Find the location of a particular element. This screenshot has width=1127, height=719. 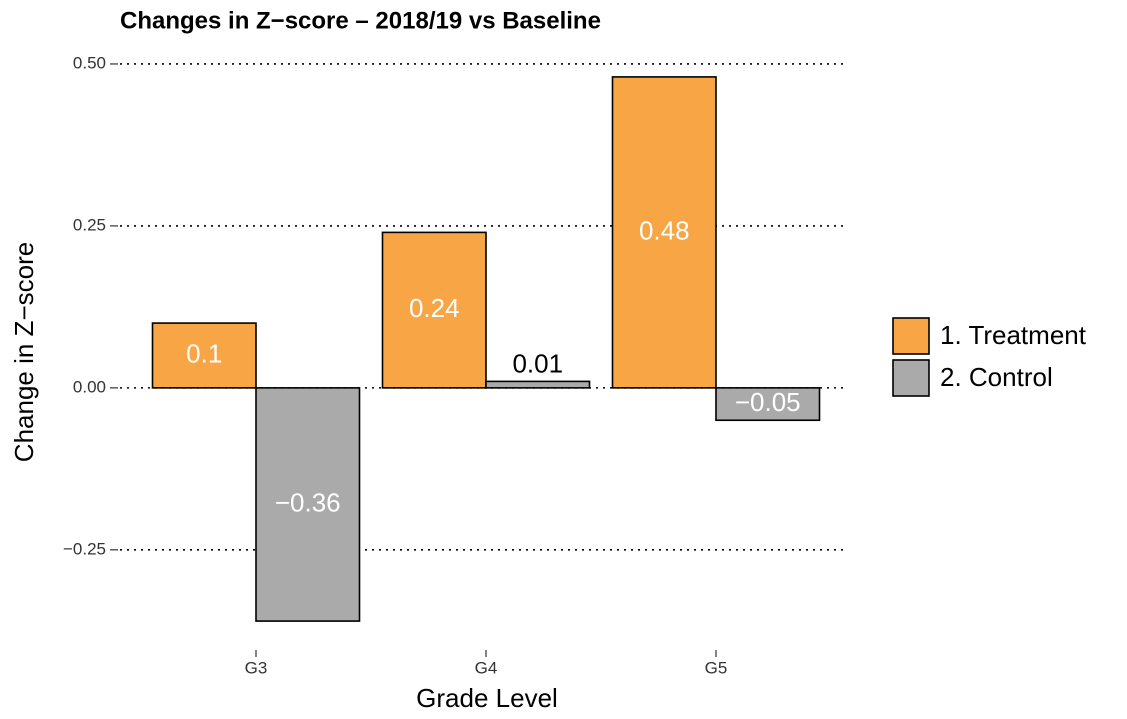

y-axis-label: Change in Z−score is located at coordinates (24, 352).